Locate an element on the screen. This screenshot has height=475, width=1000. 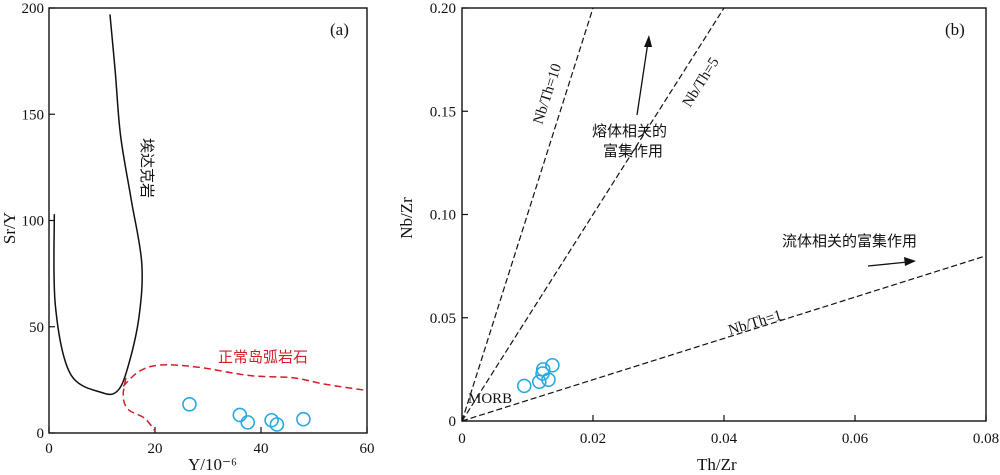
melt-enrichment-line1: 熔体相关的 is located at coordinates (629, 131).